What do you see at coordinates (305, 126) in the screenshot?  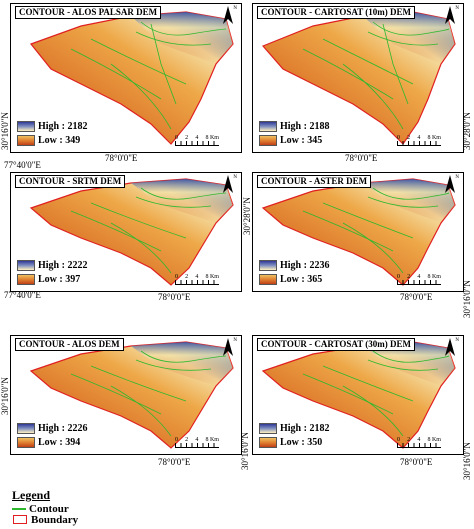 I see `high-value: High : 2188` at bounding box center [305, 126].